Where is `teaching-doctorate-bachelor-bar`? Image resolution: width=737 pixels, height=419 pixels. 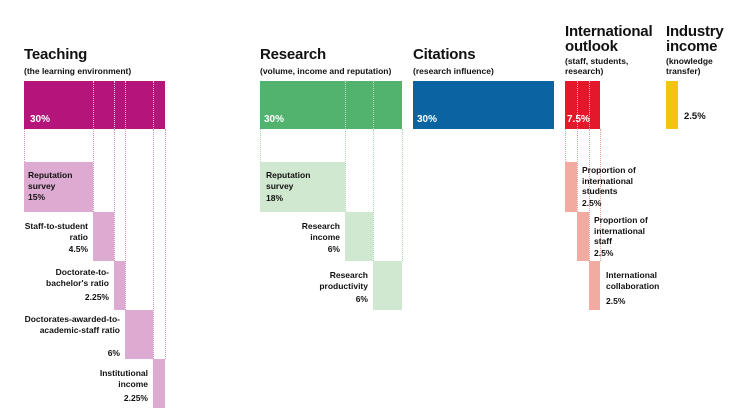
teaching-doctorate-bachelor-bar is located at coordinates (119, 285).